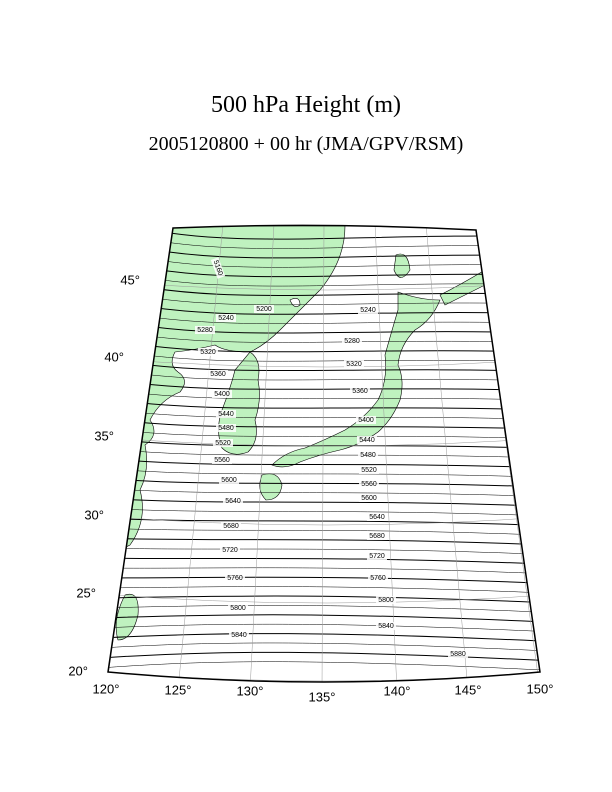  Describe the element at coordinates (226, 428) in the screenshot. I see `contour-label: 5480` at that location.